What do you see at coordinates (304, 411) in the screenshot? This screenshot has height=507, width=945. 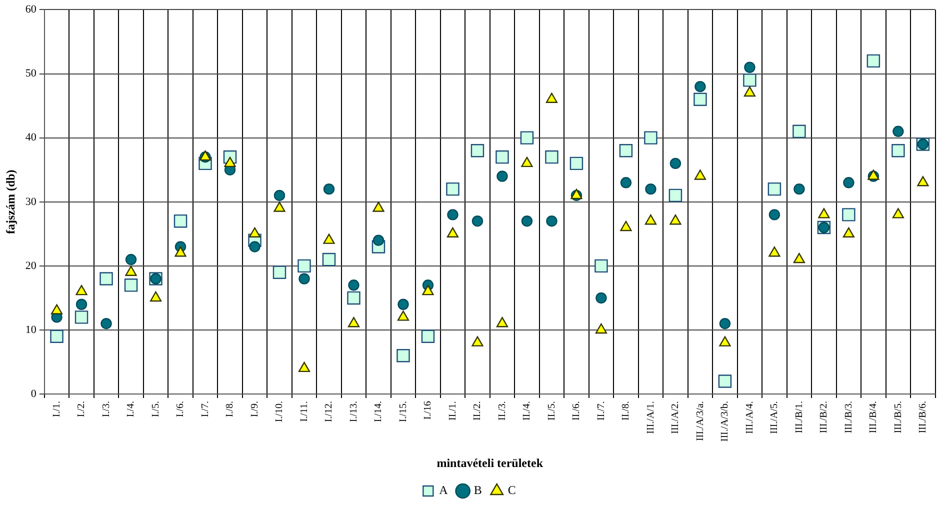 I see `x-tick-label: I./11.` at bounding box center [304, 411].